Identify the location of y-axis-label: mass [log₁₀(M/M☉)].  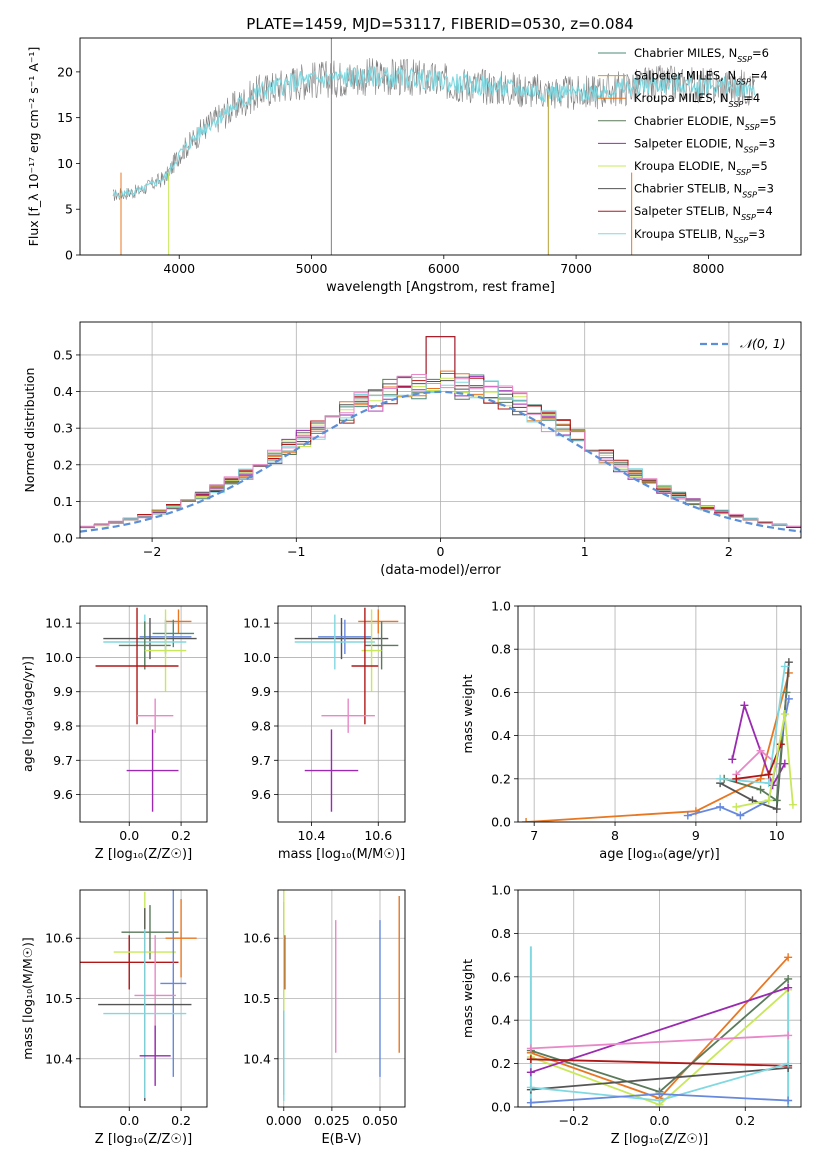
(27, 998).